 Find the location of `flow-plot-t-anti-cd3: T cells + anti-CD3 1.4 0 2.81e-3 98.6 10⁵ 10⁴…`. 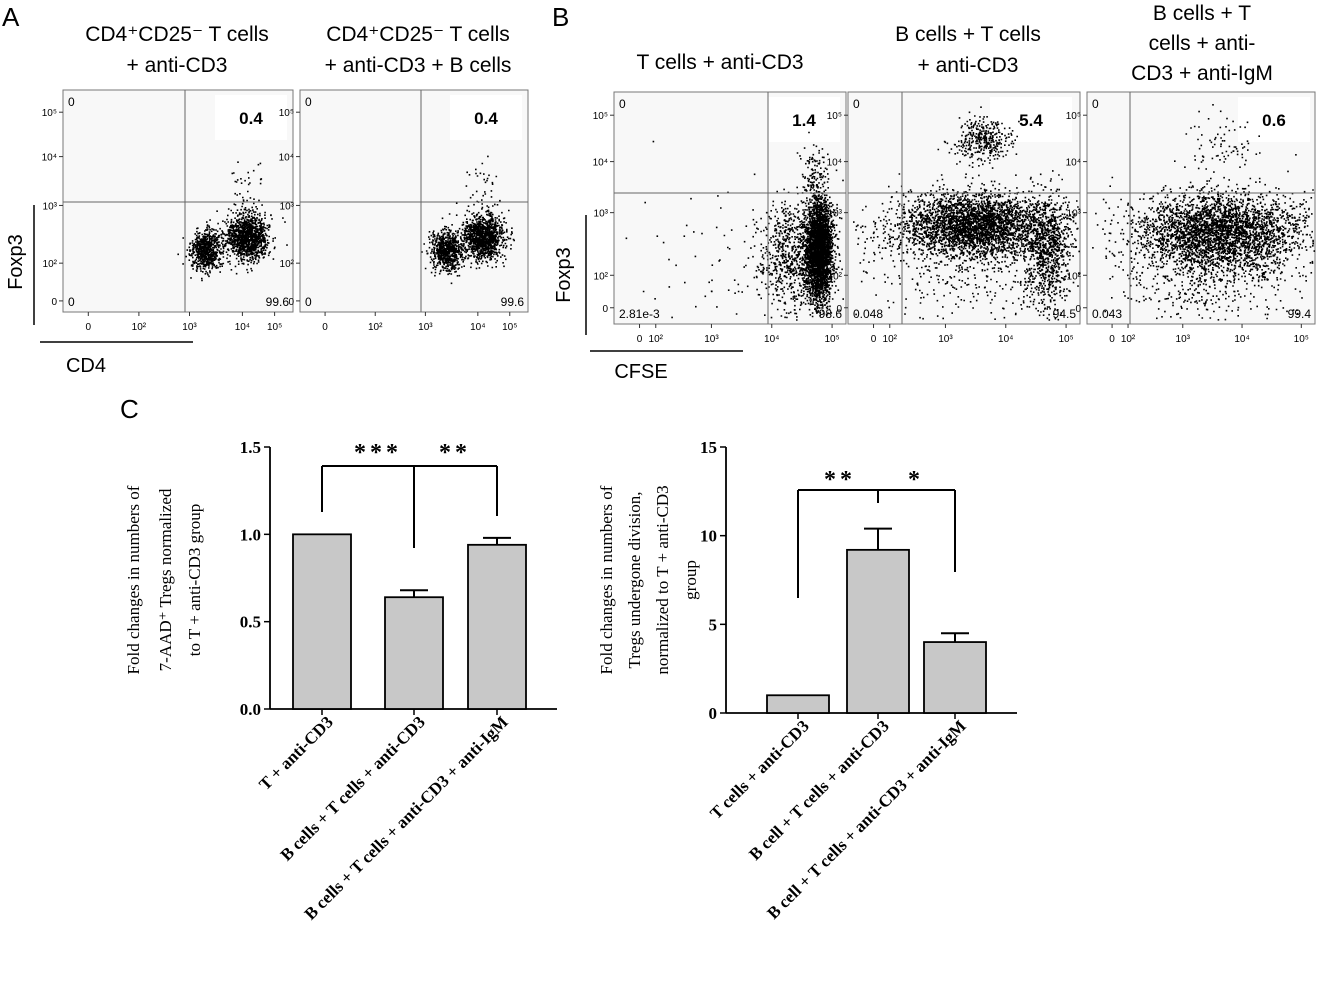

flow-plot-t-anti-cd3: T cells + anti-CD3 1.4 0 2.81e-3 98.6 10⁵ 10⁴… is located at coordinates (720, 198).